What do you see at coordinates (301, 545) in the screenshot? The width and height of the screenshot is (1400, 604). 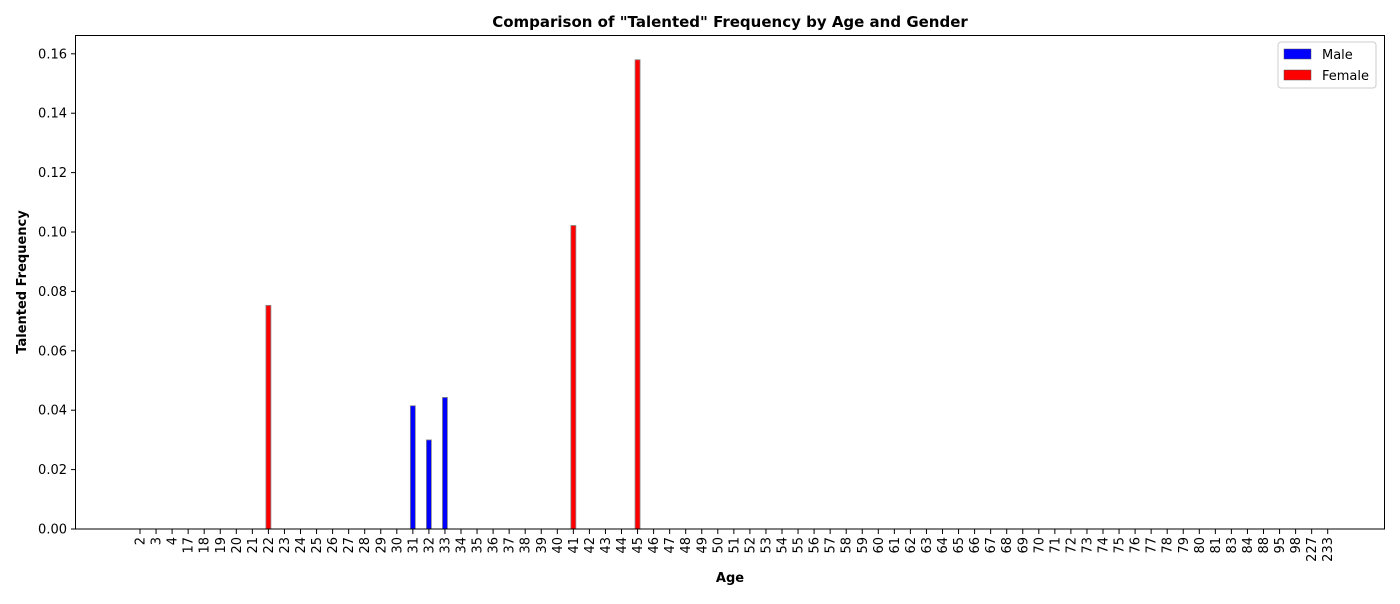 I see `x-tick-label: 24` at bounding box center [301, 545].